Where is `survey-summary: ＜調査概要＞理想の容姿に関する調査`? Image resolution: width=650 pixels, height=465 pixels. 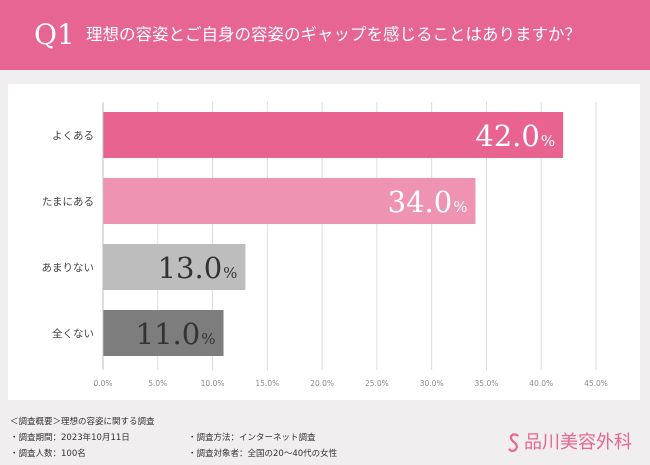
survey-summary: ＜調査概要＞理想の容姿に関する調査 is located at coordinates (82, 422).